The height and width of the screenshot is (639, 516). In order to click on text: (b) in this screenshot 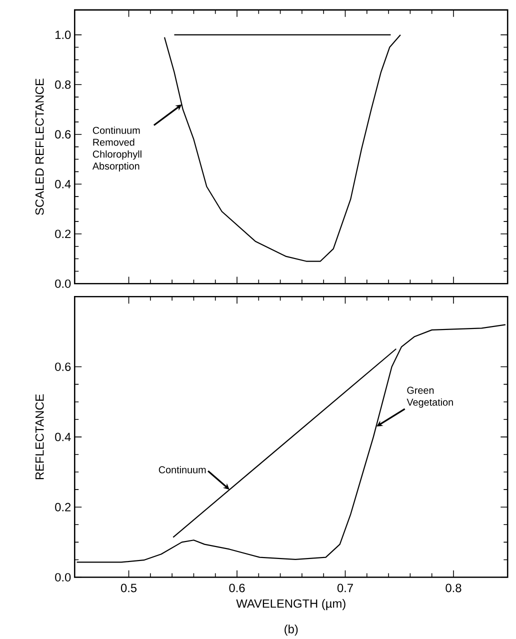, I will do `click(291, 630)`.